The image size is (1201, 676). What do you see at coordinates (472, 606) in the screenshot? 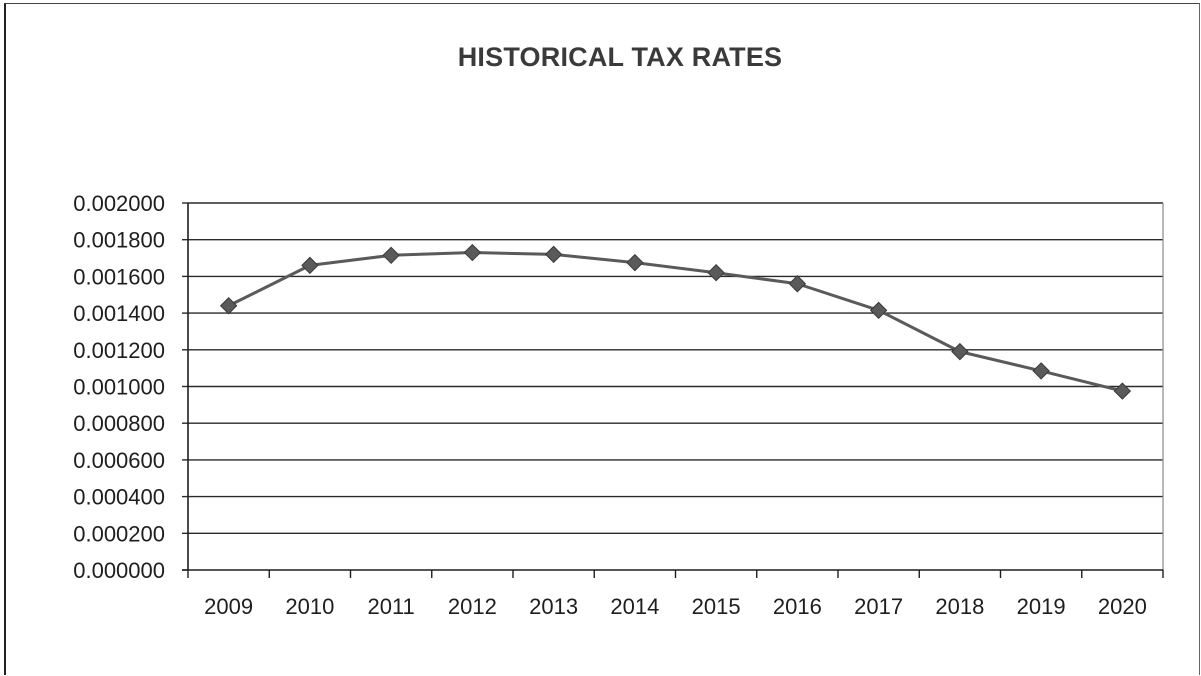
I see `x-tick-label: 2012` at bounding box center [472, 606].